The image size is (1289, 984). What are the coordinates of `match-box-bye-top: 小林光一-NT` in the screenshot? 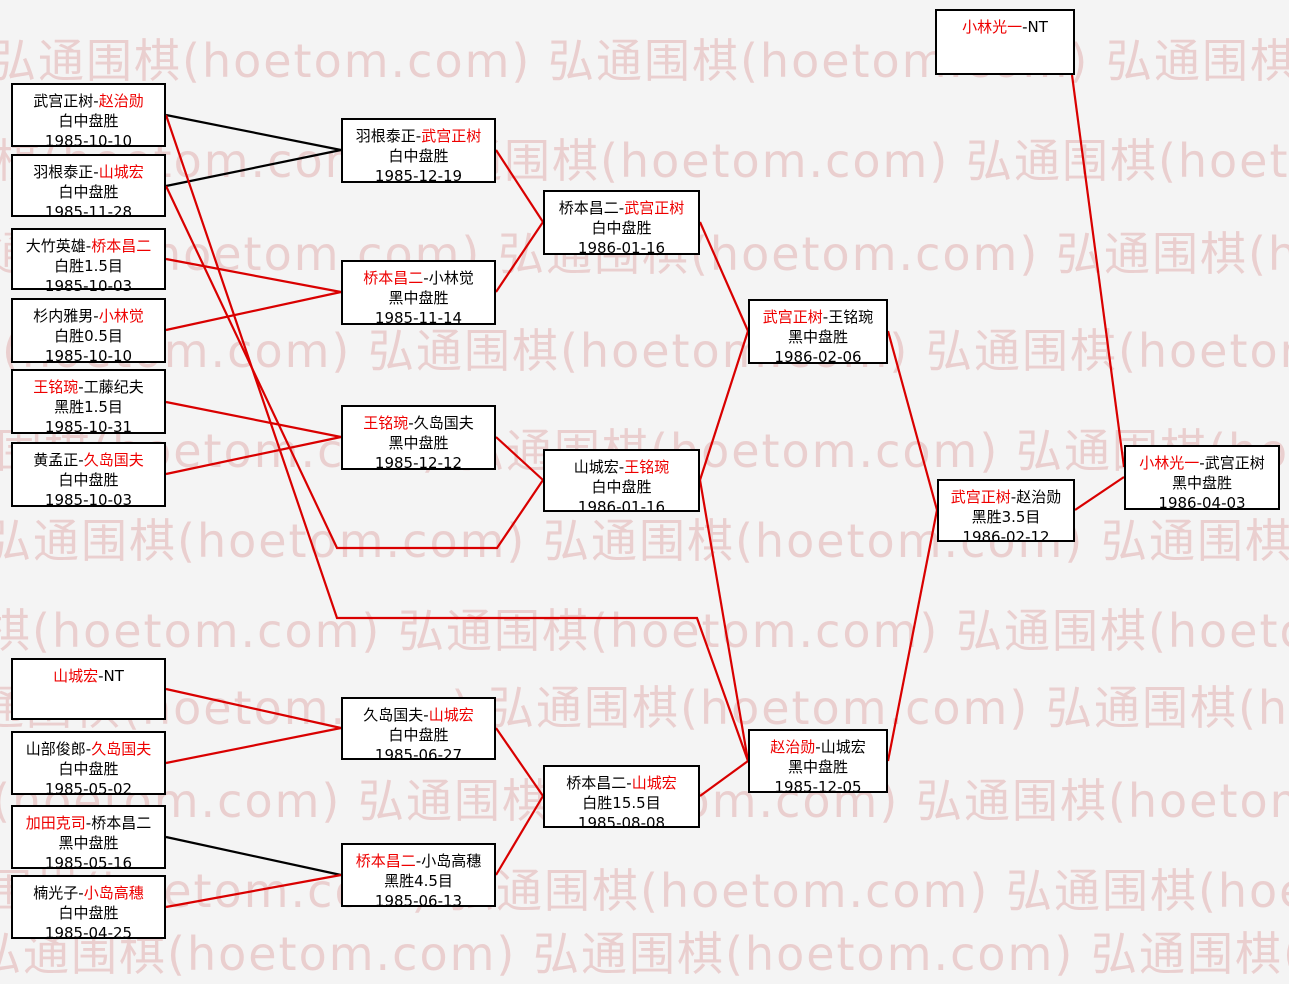 It's located at (1005, 42).